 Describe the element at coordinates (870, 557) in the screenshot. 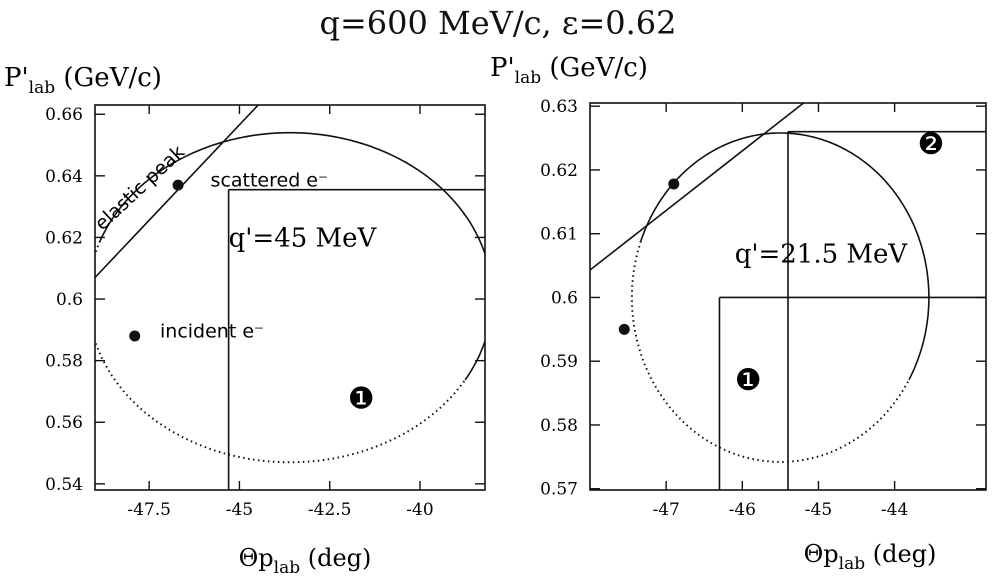

I see `right-x-axis-label: Θplab (deg)` at that location.